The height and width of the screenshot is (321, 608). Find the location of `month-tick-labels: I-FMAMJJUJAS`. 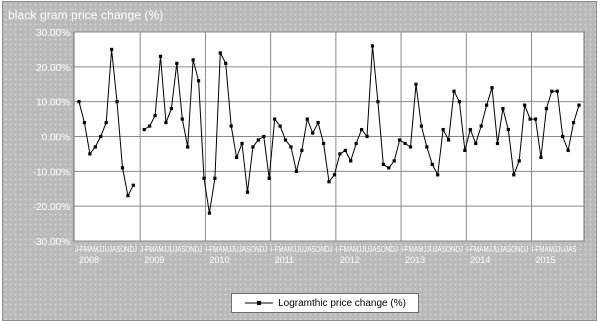

month-tick-labels: I-FMAMJJUJAS is located at coordinates (554, 249).